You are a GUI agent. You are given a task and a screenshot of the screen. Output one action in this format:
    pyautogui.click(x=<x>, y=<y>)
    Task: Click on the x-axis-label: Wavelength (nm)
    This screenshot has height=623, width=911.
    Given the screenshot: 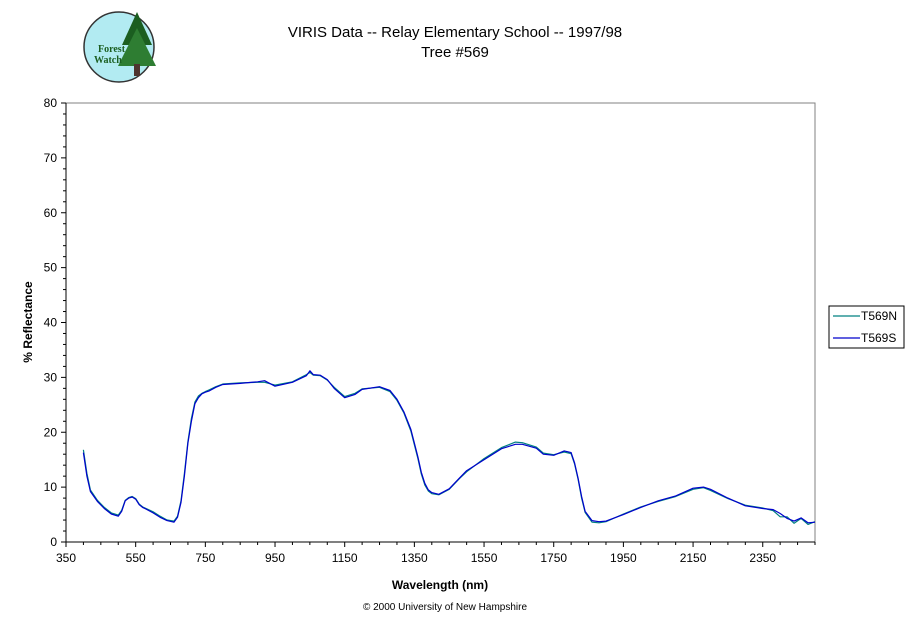 What is the action you would take?
    pyautogui.click(x=440, y=585)
    